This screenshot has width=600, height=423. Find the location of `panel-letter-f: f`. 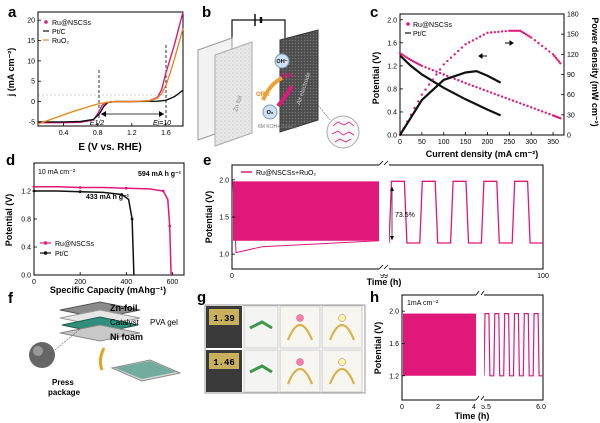

panel-letter-f: f is located at coordinates (11, 298).